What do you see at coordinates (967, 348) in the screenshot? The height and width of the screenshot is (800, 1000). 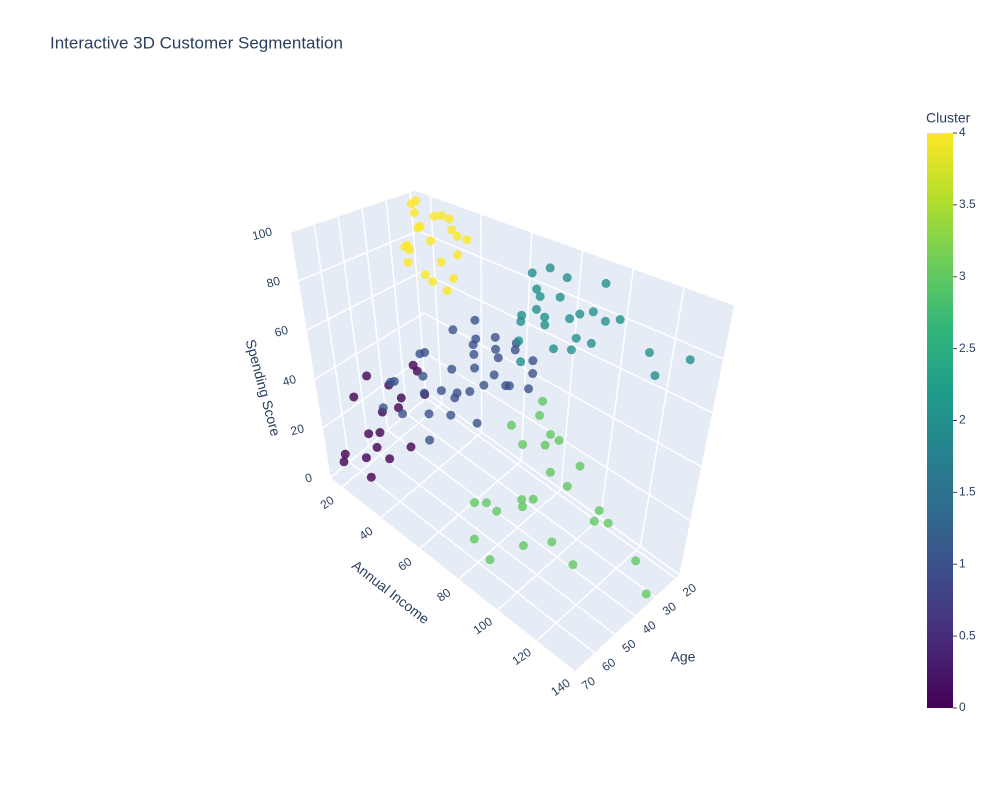 I see `colorbar-tick-label: 2.5` at bounding box center [967, 348].